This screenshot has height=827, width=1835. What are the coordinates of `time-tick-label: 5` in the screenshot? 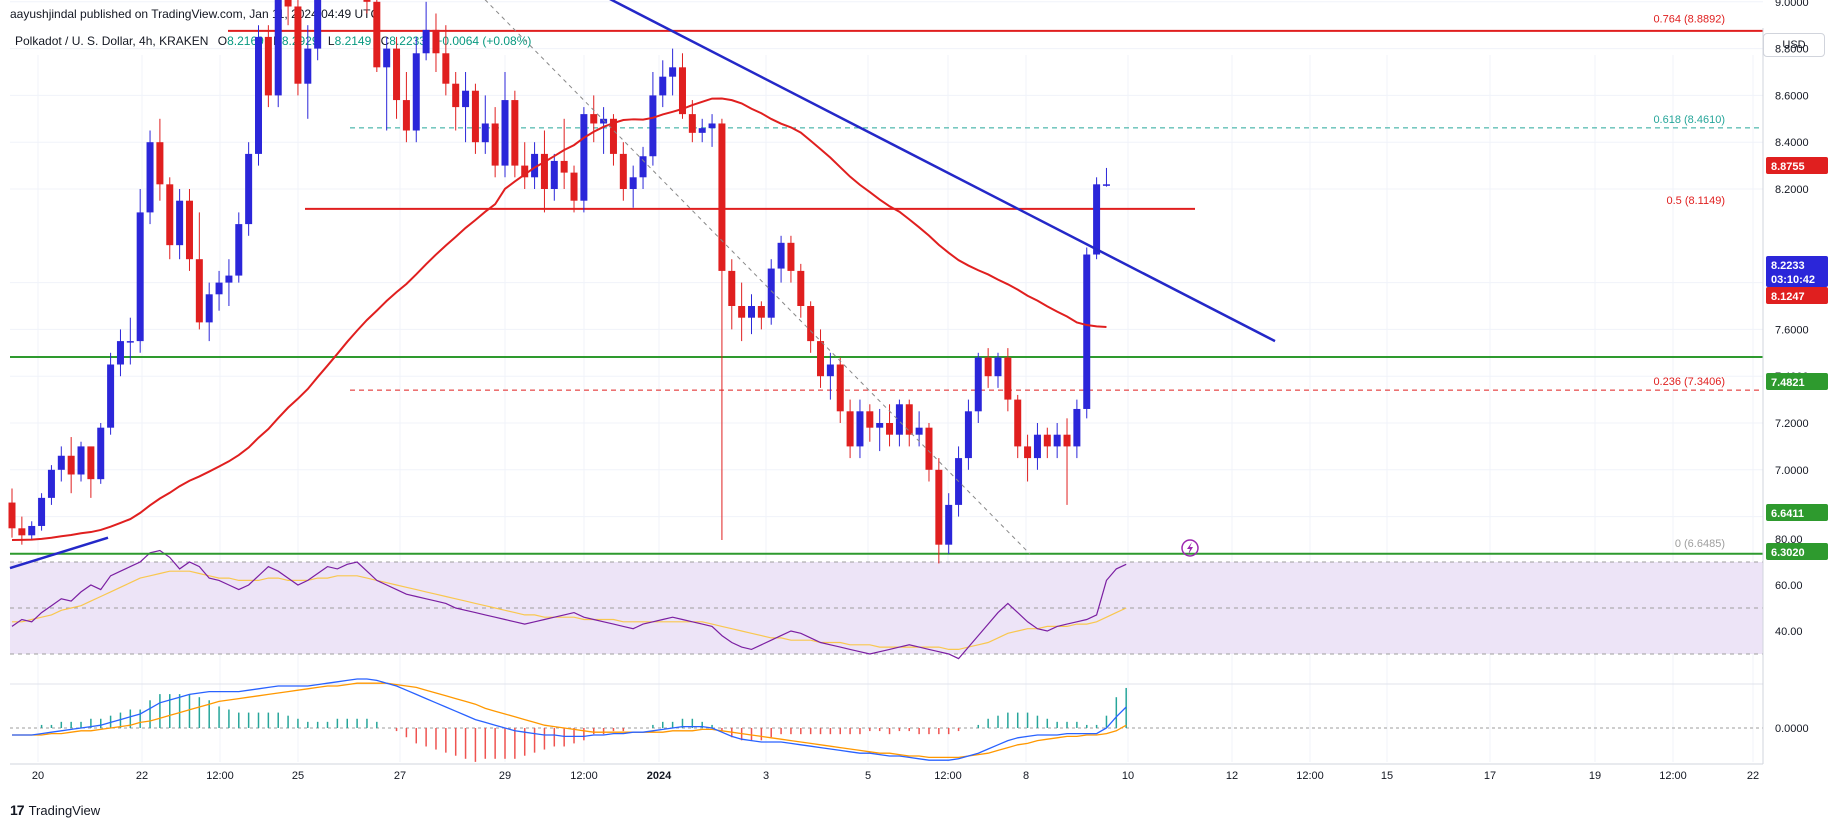 It's located at (868, 776).